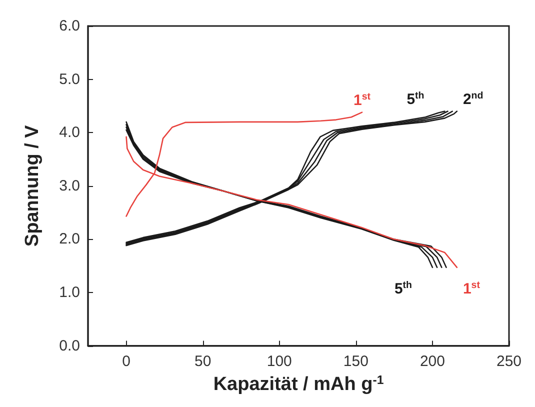 This screenshot has height=407, width=535. Describe the element at coordinates (203, 361) in the screenshot. I see `x-tick-label: 50` at that location.